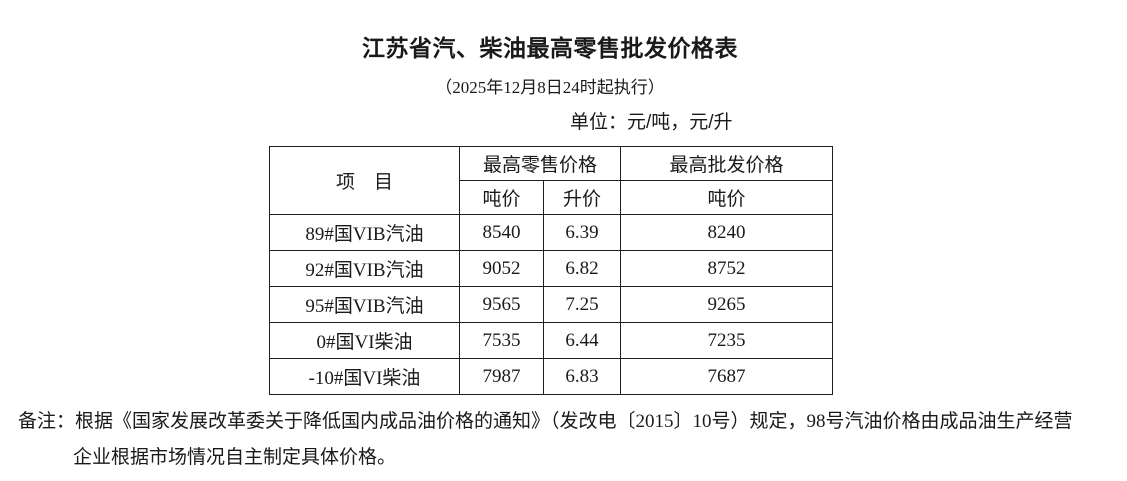 The width and height of the screenshot is (1127, 481). I want to click on retail-liter-cell: 6.39, so click(582, 232).